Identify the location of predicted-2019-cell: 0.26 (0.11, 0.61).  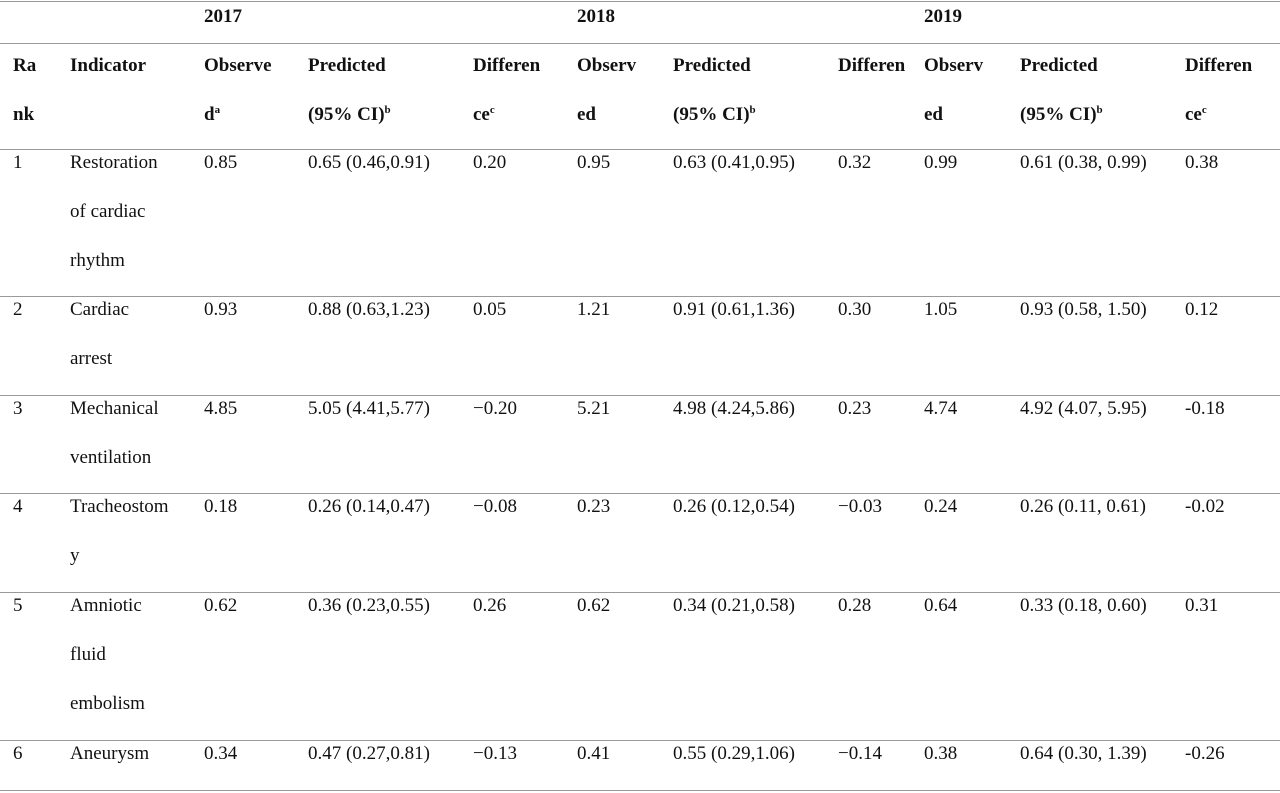
(1083, 506).